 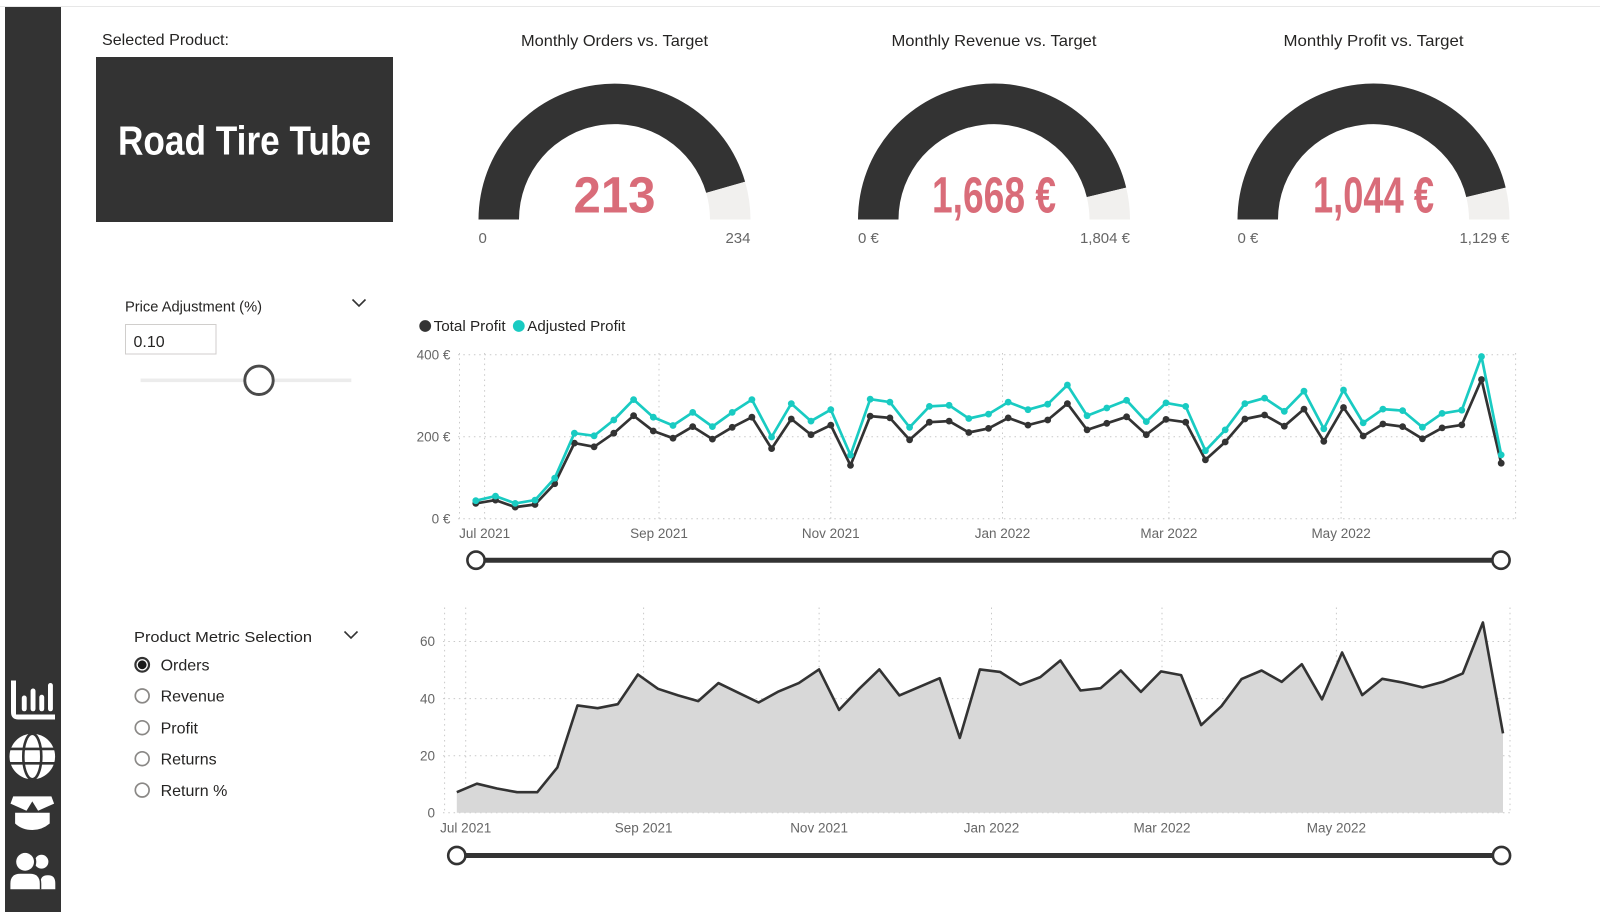 What do you see at coordinates (1105, 238) in the screenshot?
I see `svg-text: 1,804 €` at bounding box center [1105, 238].